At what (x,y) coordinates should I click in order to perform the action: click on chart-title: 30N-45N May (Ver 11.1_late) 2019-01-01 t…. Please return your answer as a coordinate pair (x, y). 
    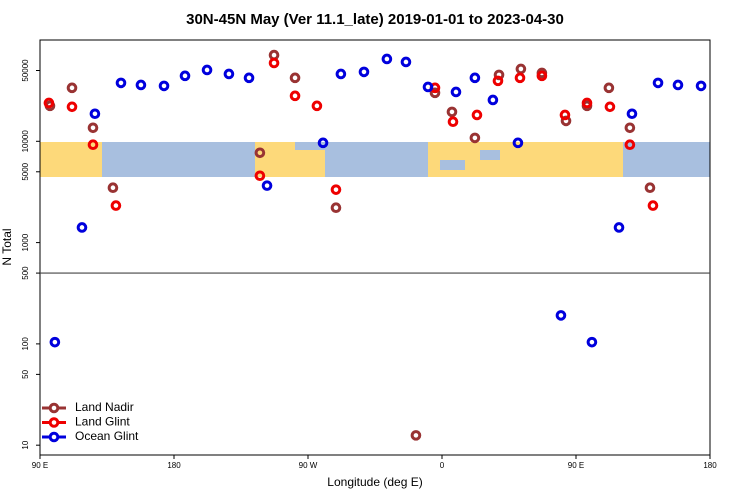
    Looking at the image, I should click on (375, 19).